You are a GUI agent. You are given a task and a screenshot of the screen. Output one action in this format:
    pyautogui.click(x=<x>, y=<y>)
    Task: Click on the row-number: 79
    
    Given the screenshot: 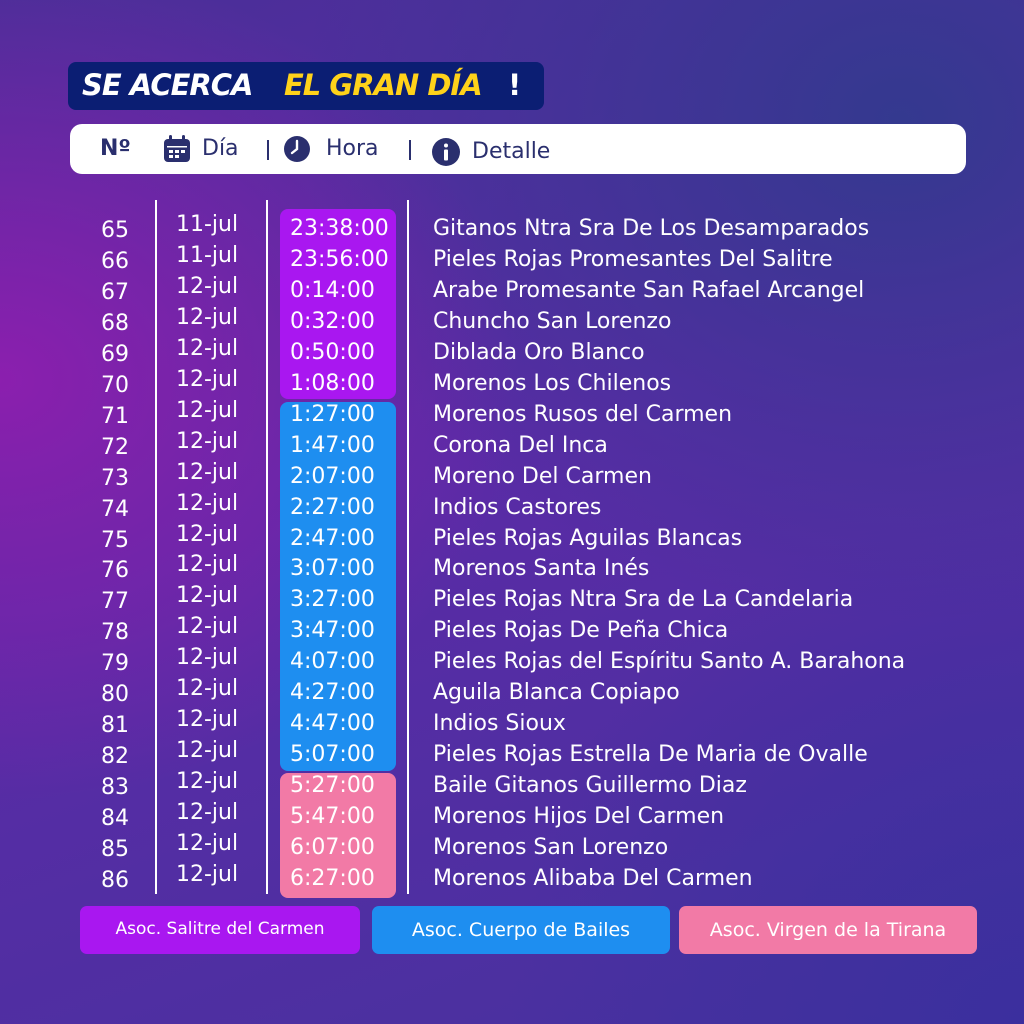 What is the action you would take?
    pyautogui.click(x=115, y=663)
    